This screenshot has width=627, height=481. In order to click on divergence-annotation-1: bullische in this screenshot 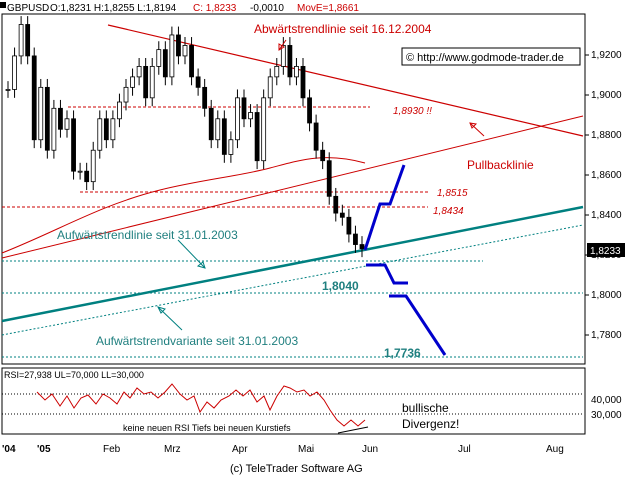, I will do `click(425, 408)`.